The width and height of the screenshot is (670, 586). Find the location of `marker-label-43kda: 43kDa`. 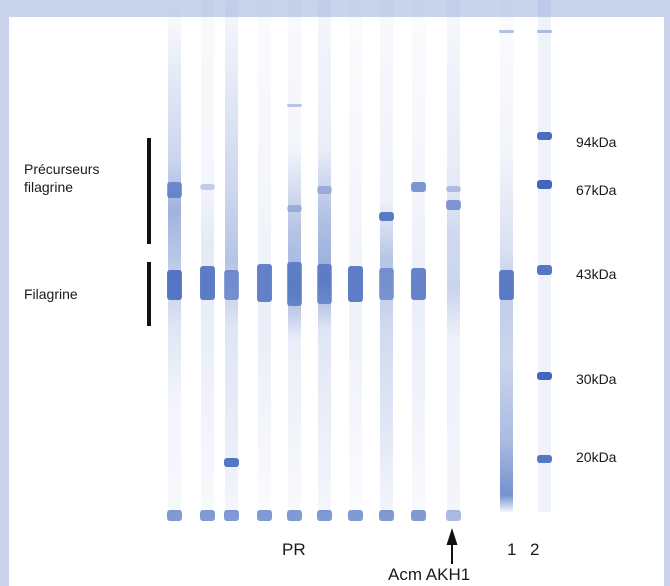

marker-label-43kda: 43kDa is located at coordinates (596, 274).